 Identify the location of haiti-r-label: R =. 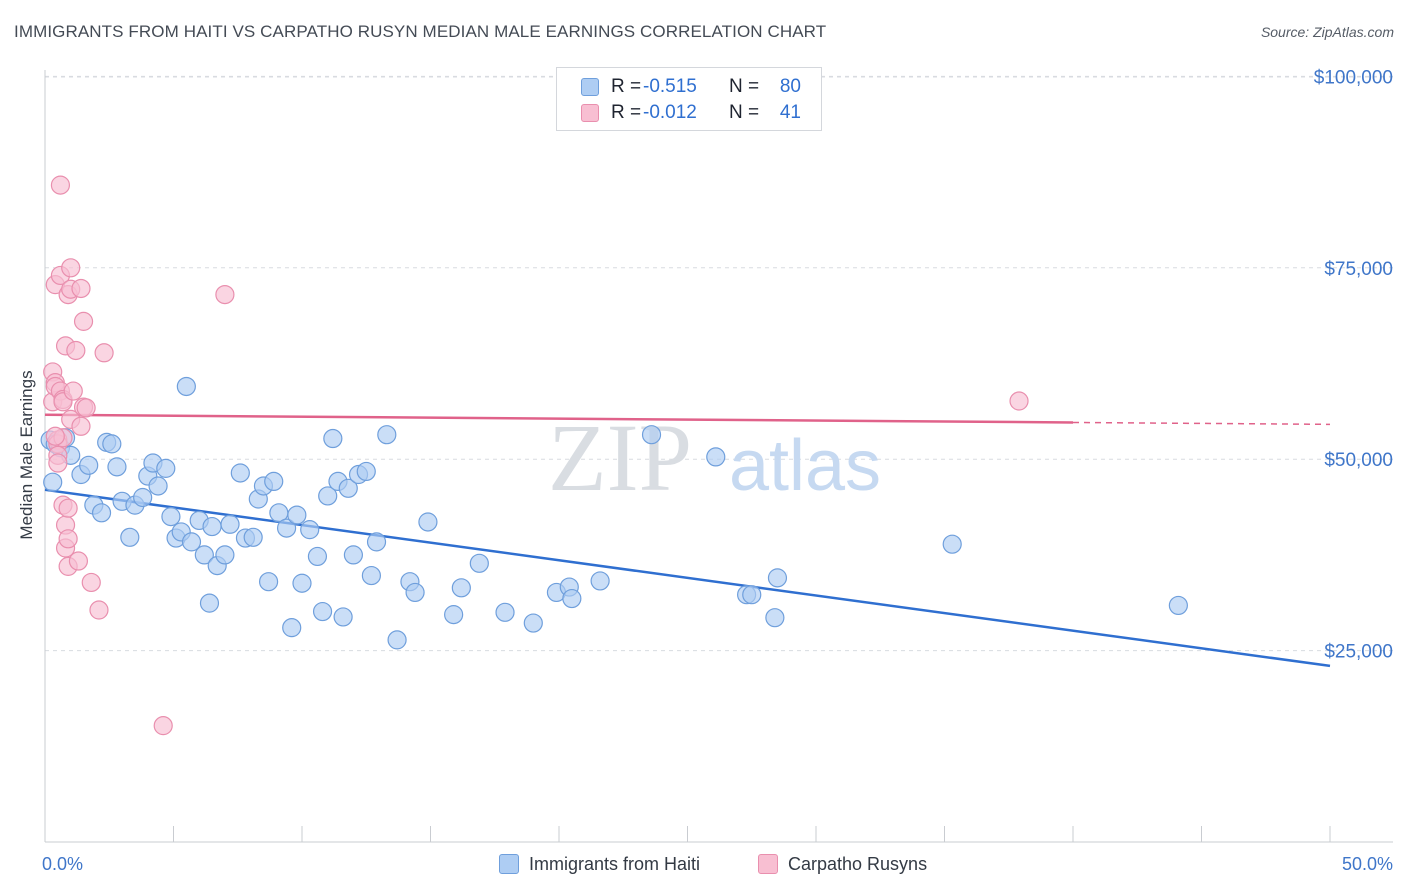
(626, 86).